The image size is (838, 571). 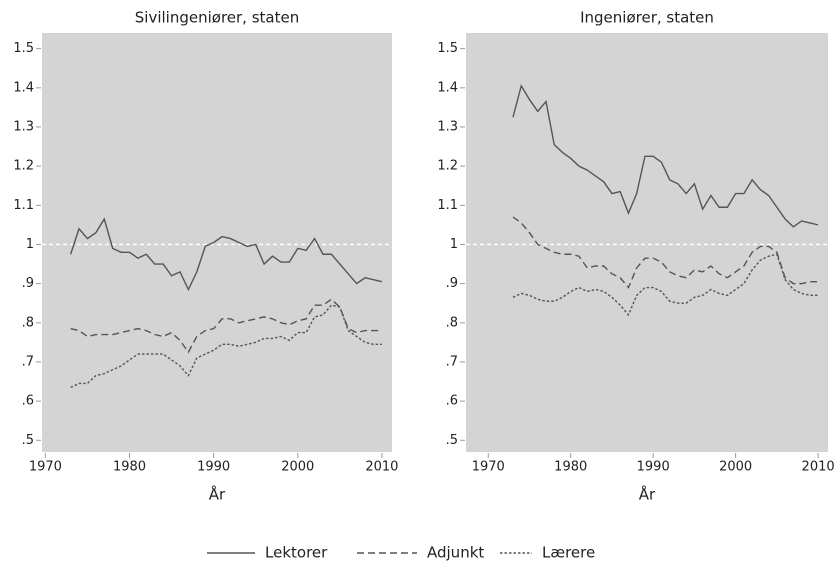 I want to click on legend-label: Adjunkt, so click(x=455, y=553).